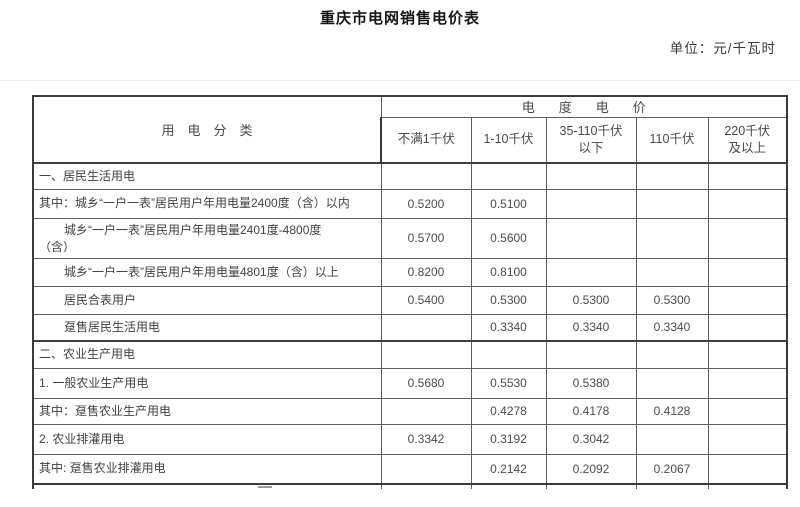 The image size is (800, 507). I want to click on group-header: 电度电价, so click(584, 106).